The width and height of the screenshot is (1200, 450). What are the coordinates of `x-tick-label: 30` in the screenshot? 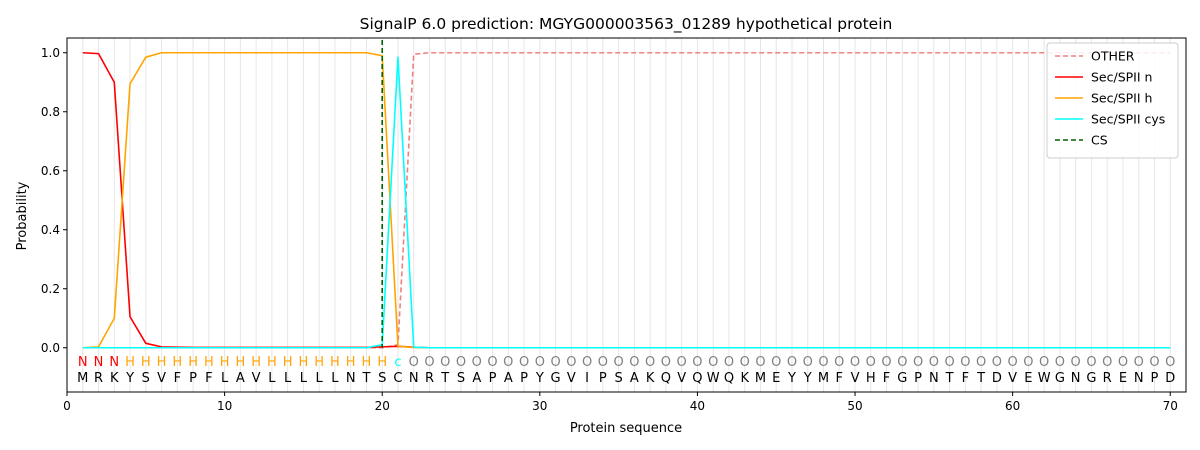 It's located at (539, 406).